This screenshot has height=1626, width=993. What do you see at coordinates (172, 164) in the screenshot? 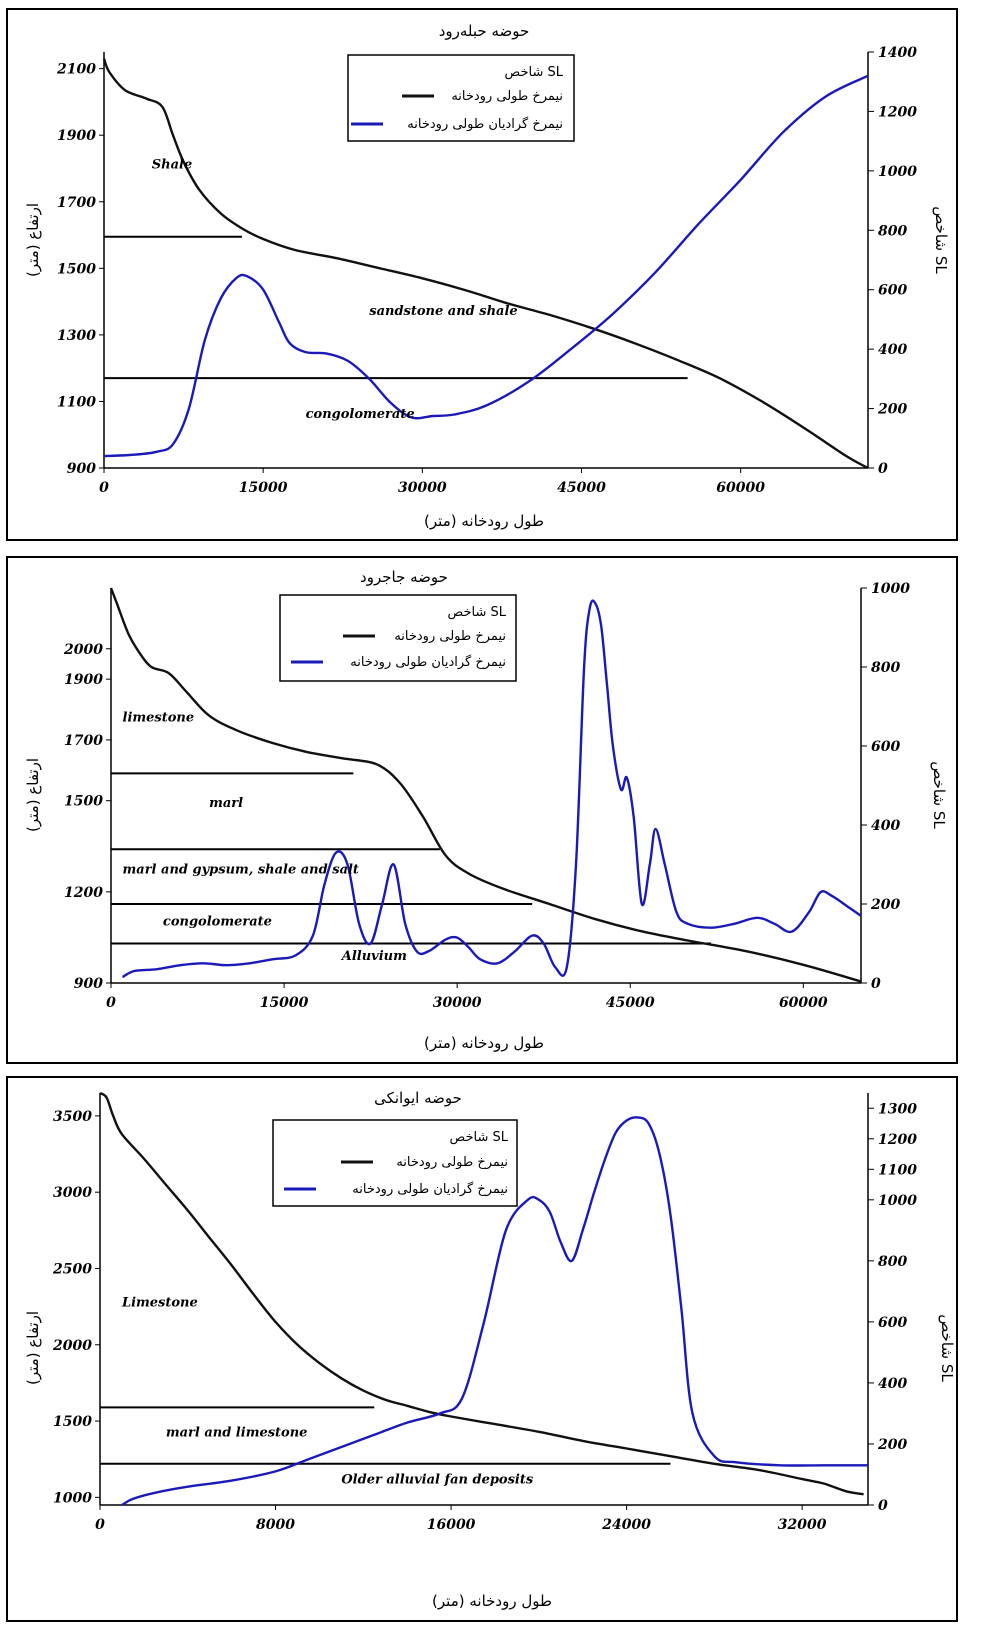
I see `lithology-label: Shale` at bounding box center [172, 164].